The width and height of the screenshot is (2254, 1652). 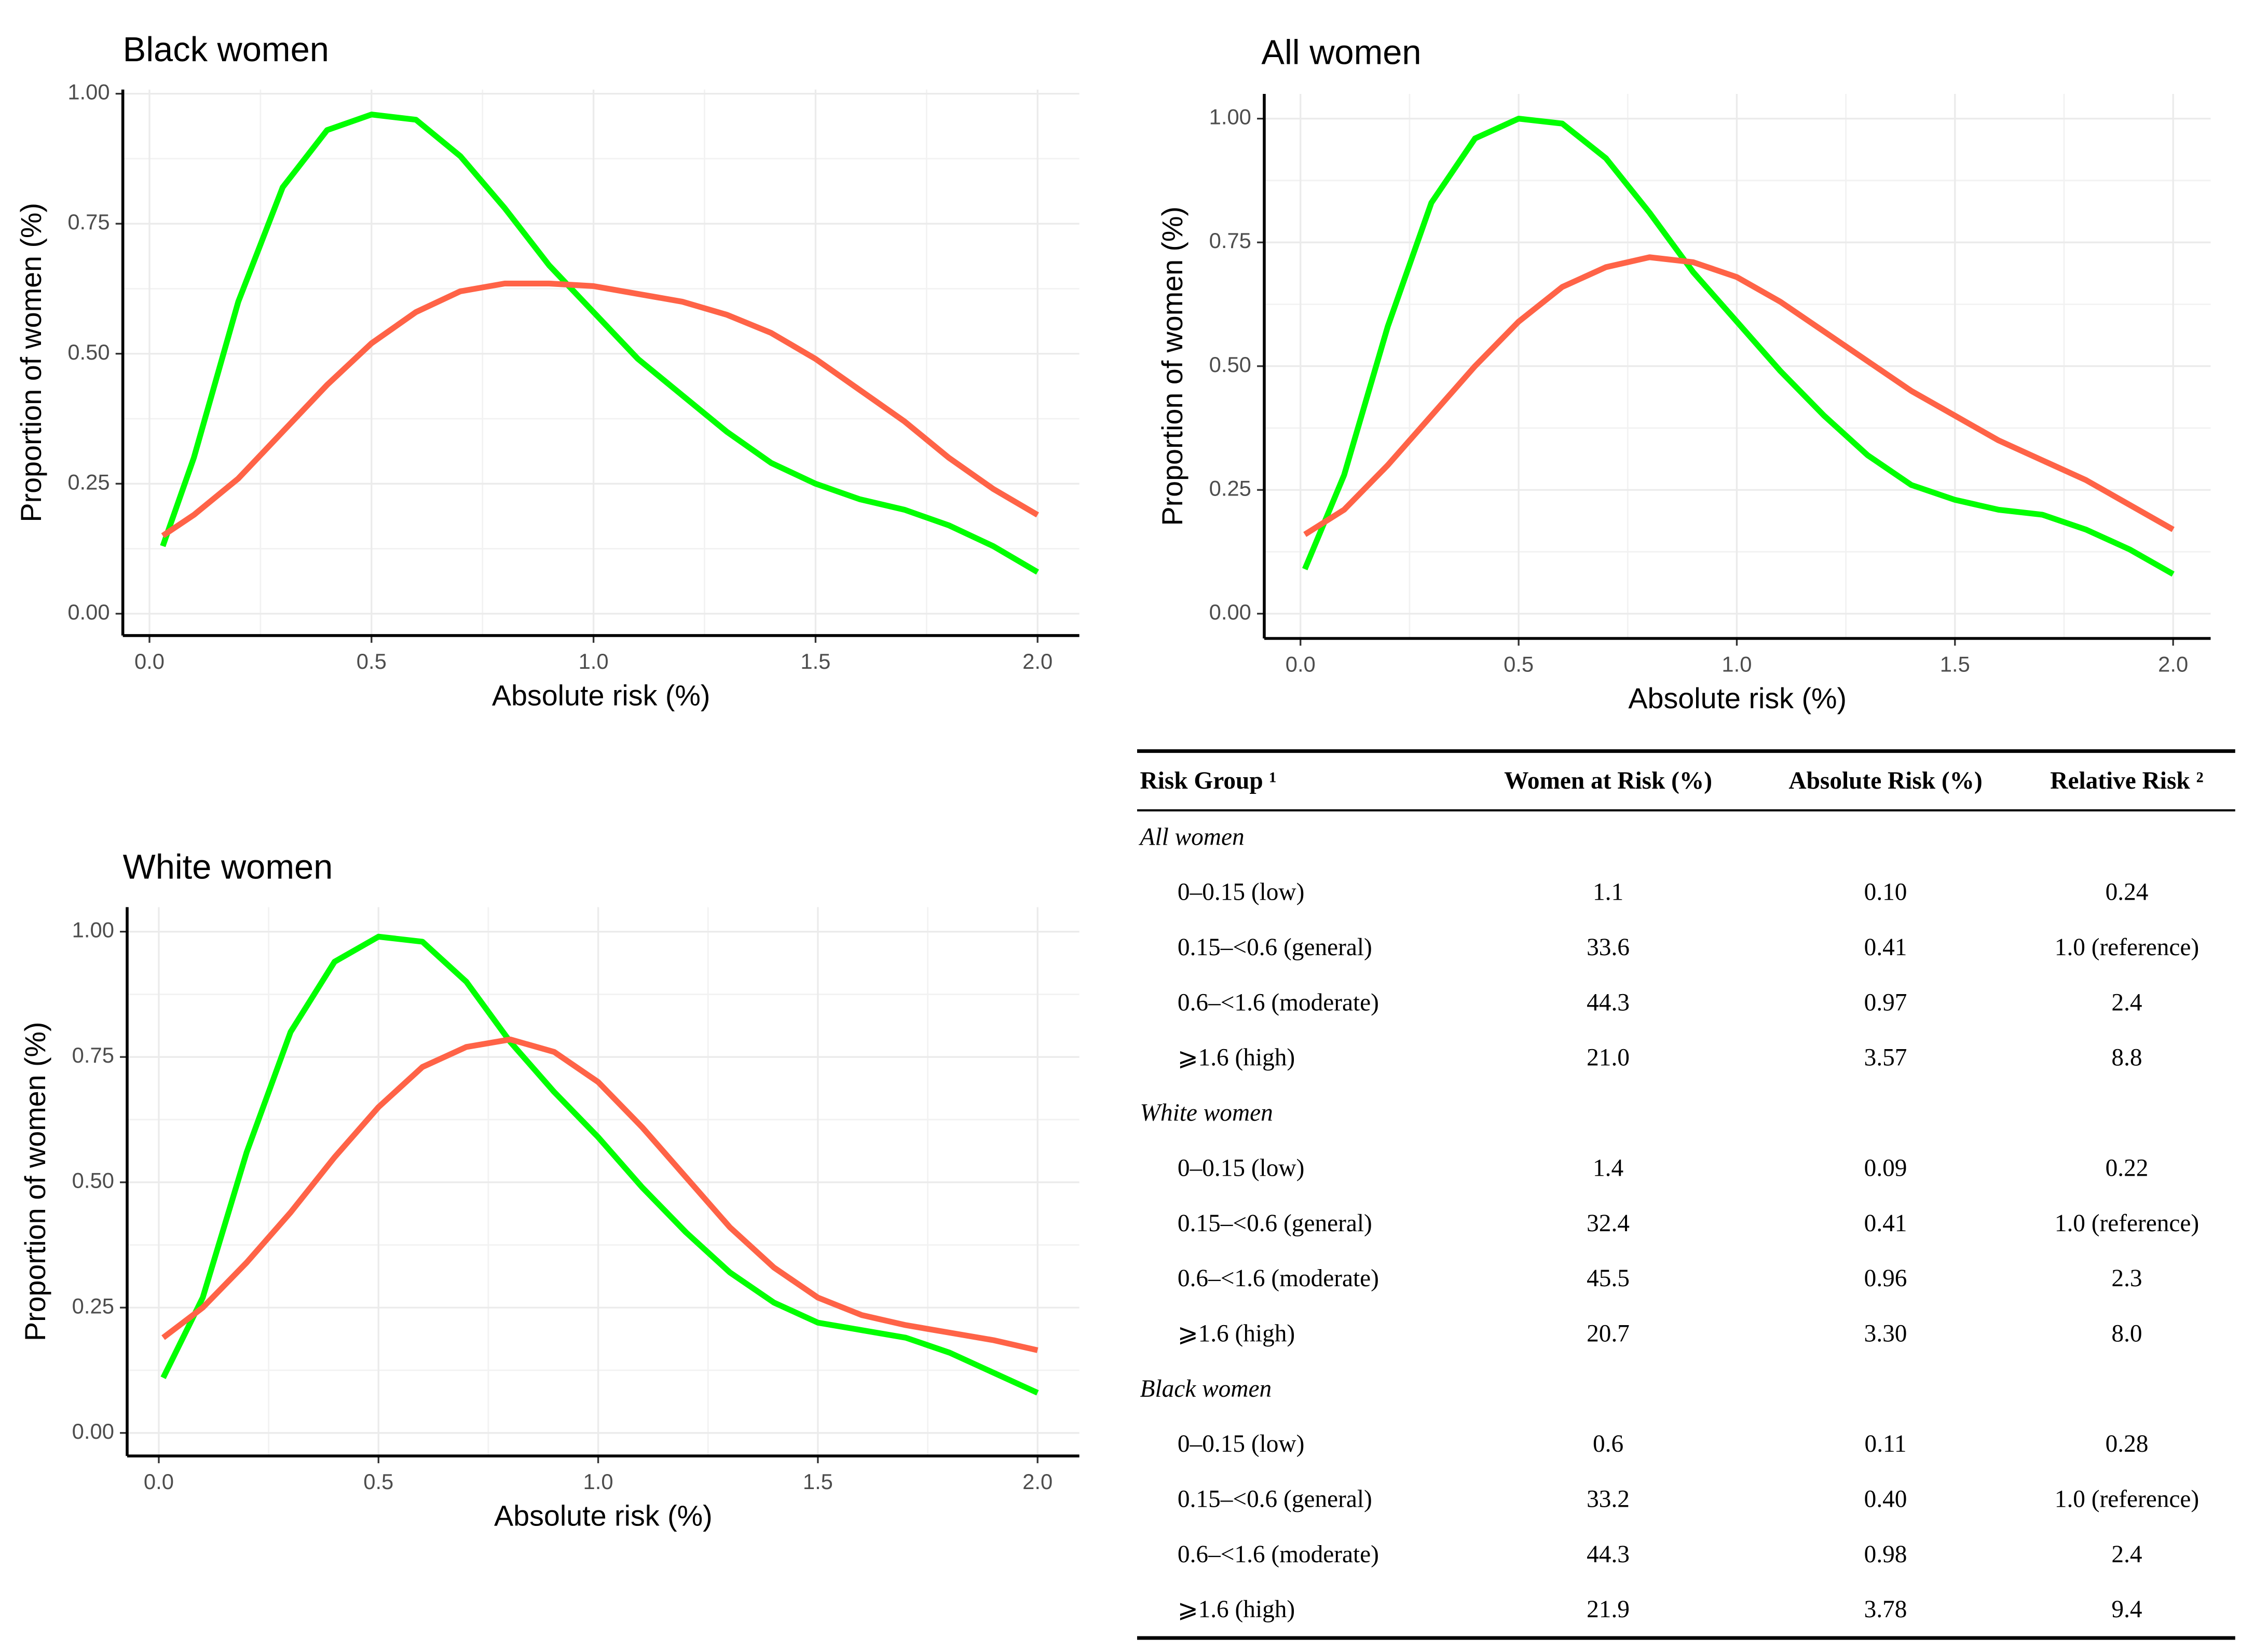 What do you see at coordinates (1885, 1609) in the screenshot?
I see `table-cell: 3.78` at bounding box center [1885, 1609].